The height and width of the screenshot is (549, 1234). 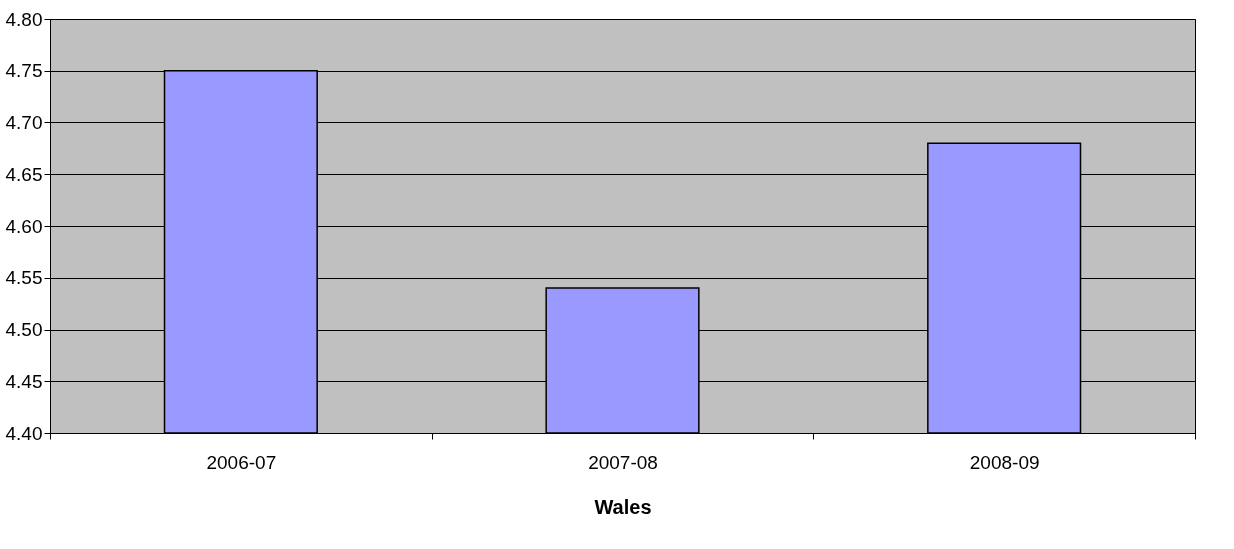 What do you see at coordinates (24, 19) in the screenshot?
I see `y-tick-label: 4.80` at bounding box center [24, 19].